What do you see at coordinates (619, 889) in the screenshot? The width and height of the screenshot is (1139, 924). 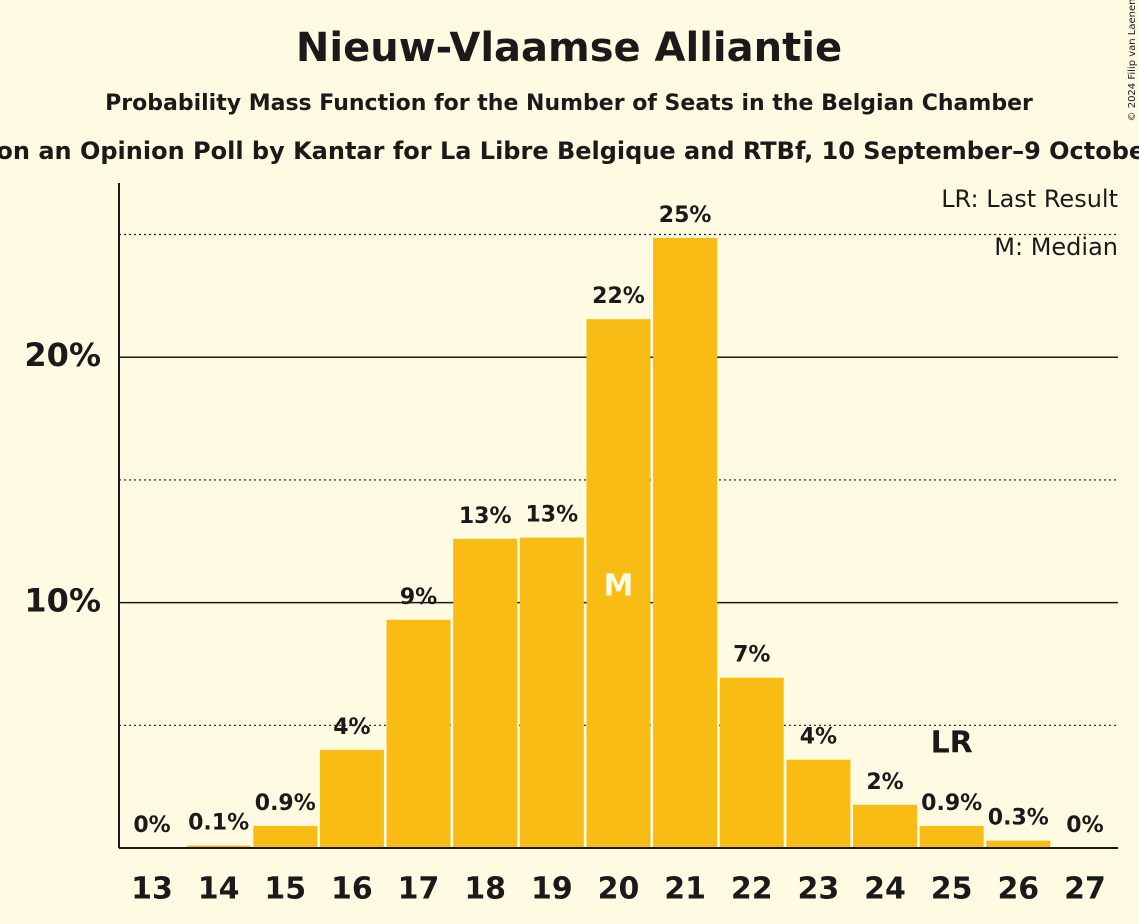 I see `x-tick-label: 20` at bounding box center [619, 889].